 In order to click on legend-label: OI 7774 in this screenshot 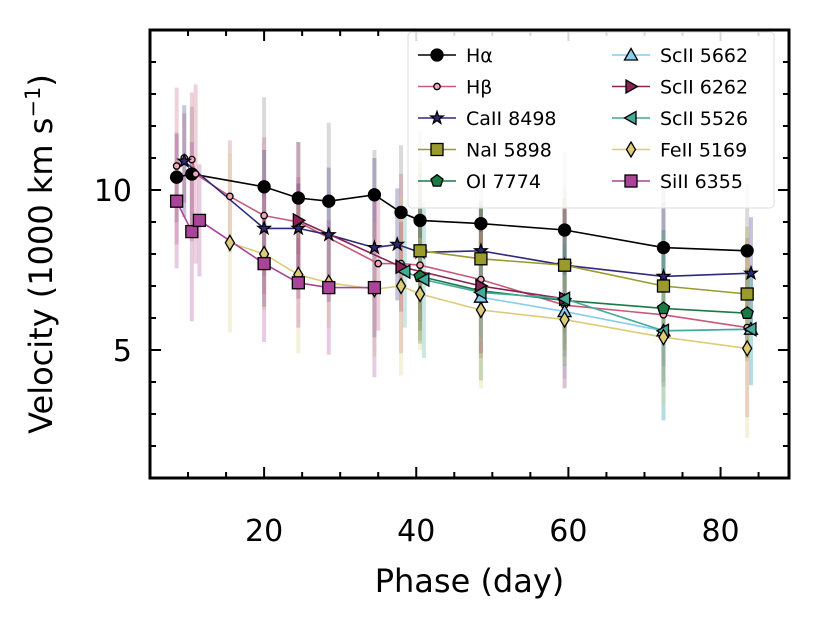, I will do `click(503, 182)`.